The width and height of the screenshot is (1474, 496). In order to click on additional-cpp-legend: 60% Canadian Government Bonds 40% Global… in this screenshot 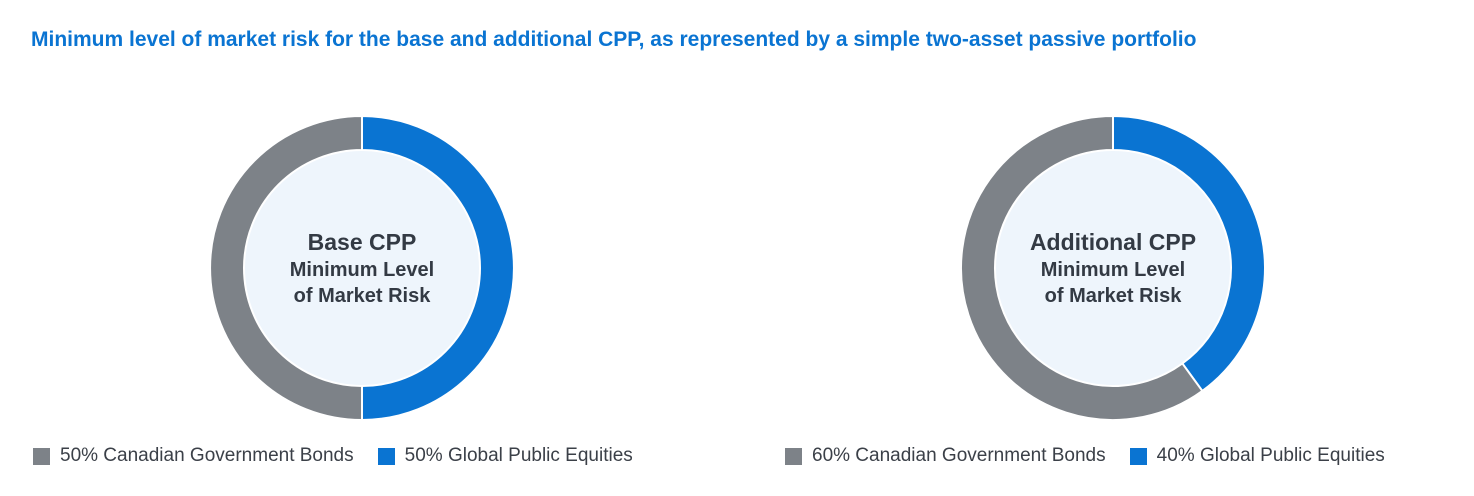, I will do `click(1097, 456)`.